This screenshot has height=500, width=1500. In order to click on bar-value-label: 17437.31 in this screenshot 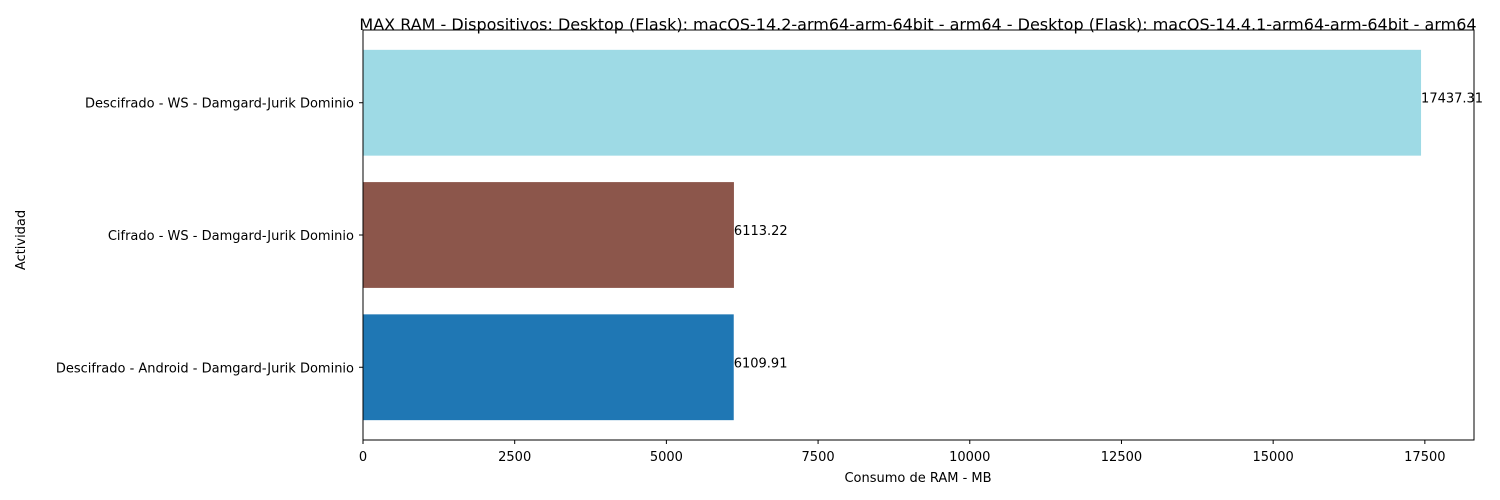, I will do `click(1452, 99)`.